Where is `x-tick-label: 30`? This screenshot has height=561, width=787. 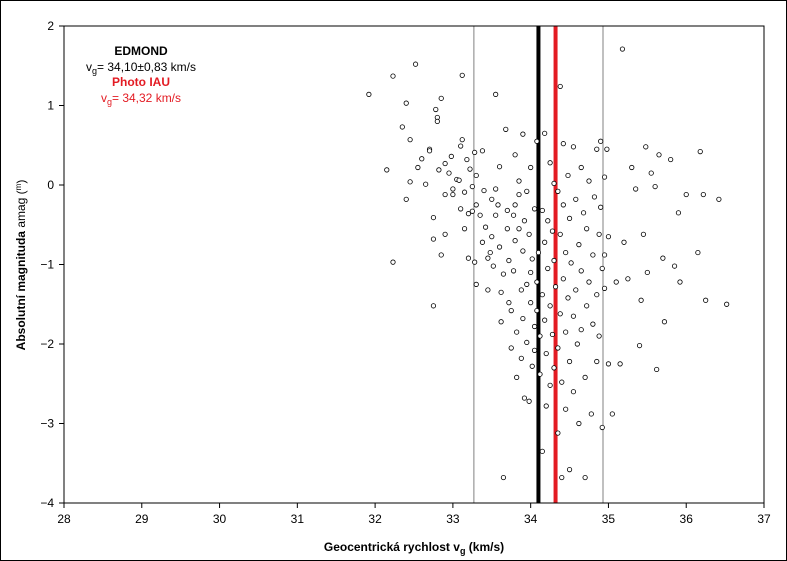 x-tick-label: 30 is located at coordinates (220, 519).